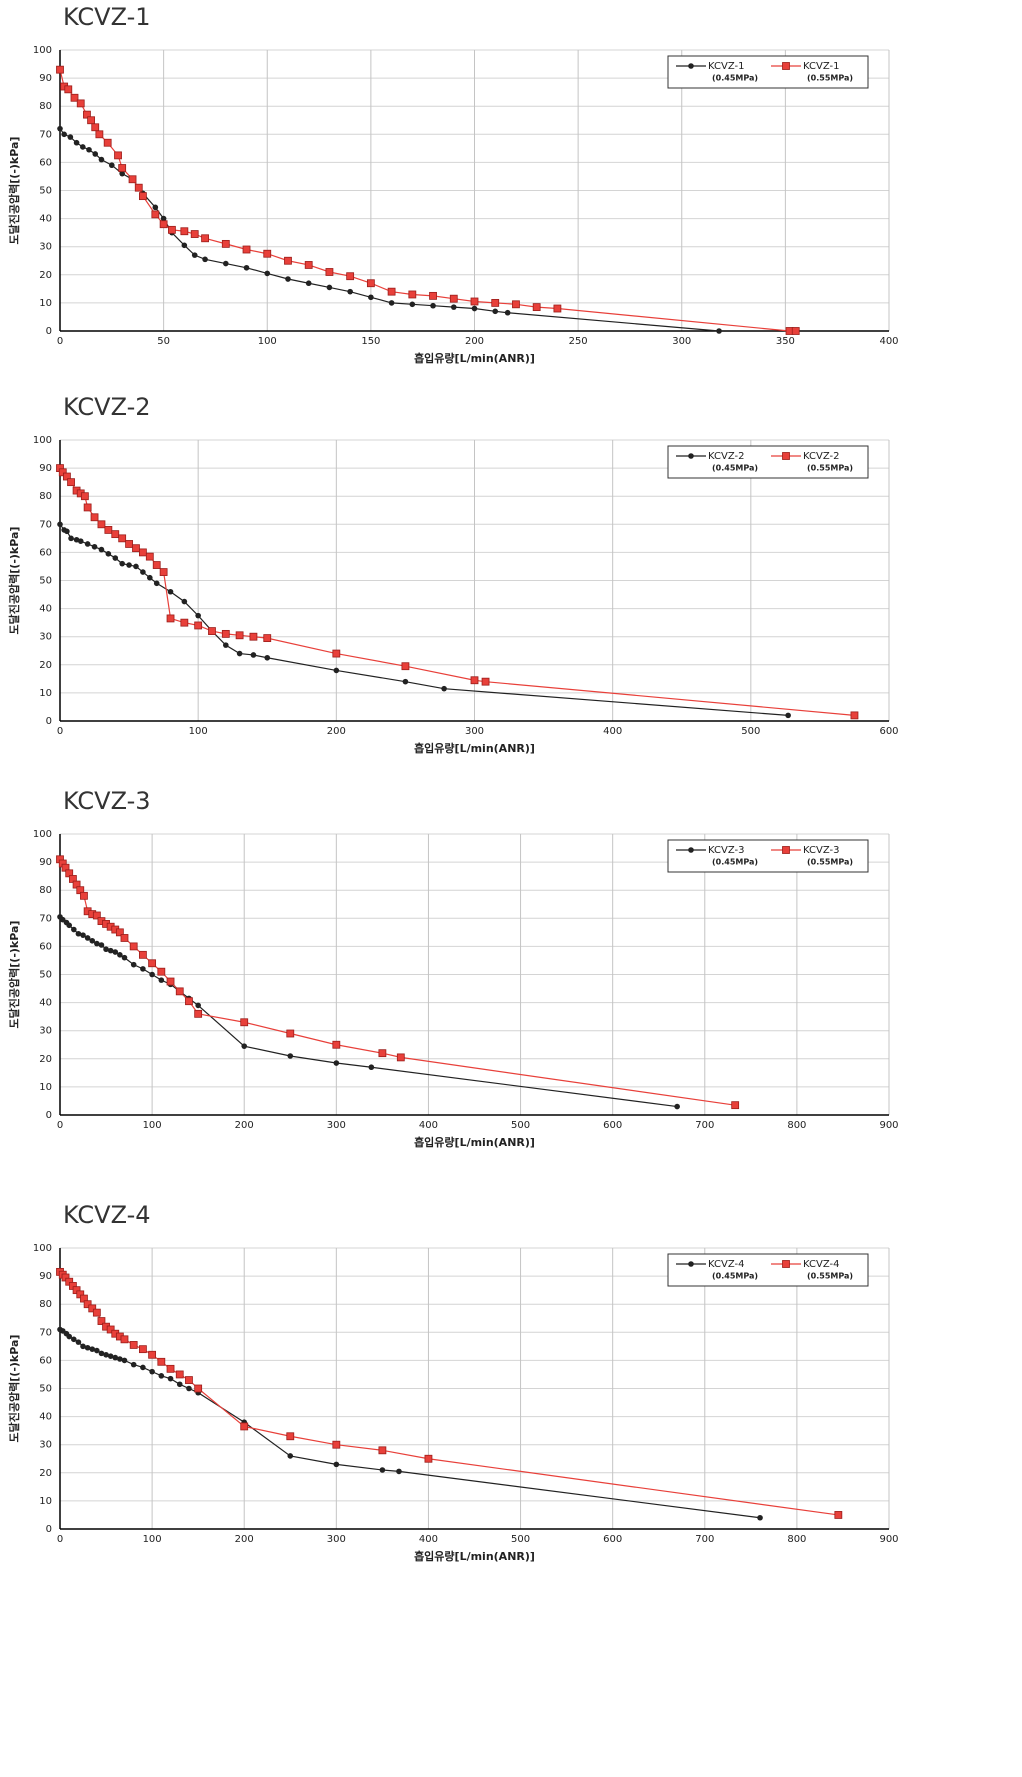 The width and height of the screenshot is (1022, 1777). I want to click on legend-label: KCVZ-4, so click(821, 1264).